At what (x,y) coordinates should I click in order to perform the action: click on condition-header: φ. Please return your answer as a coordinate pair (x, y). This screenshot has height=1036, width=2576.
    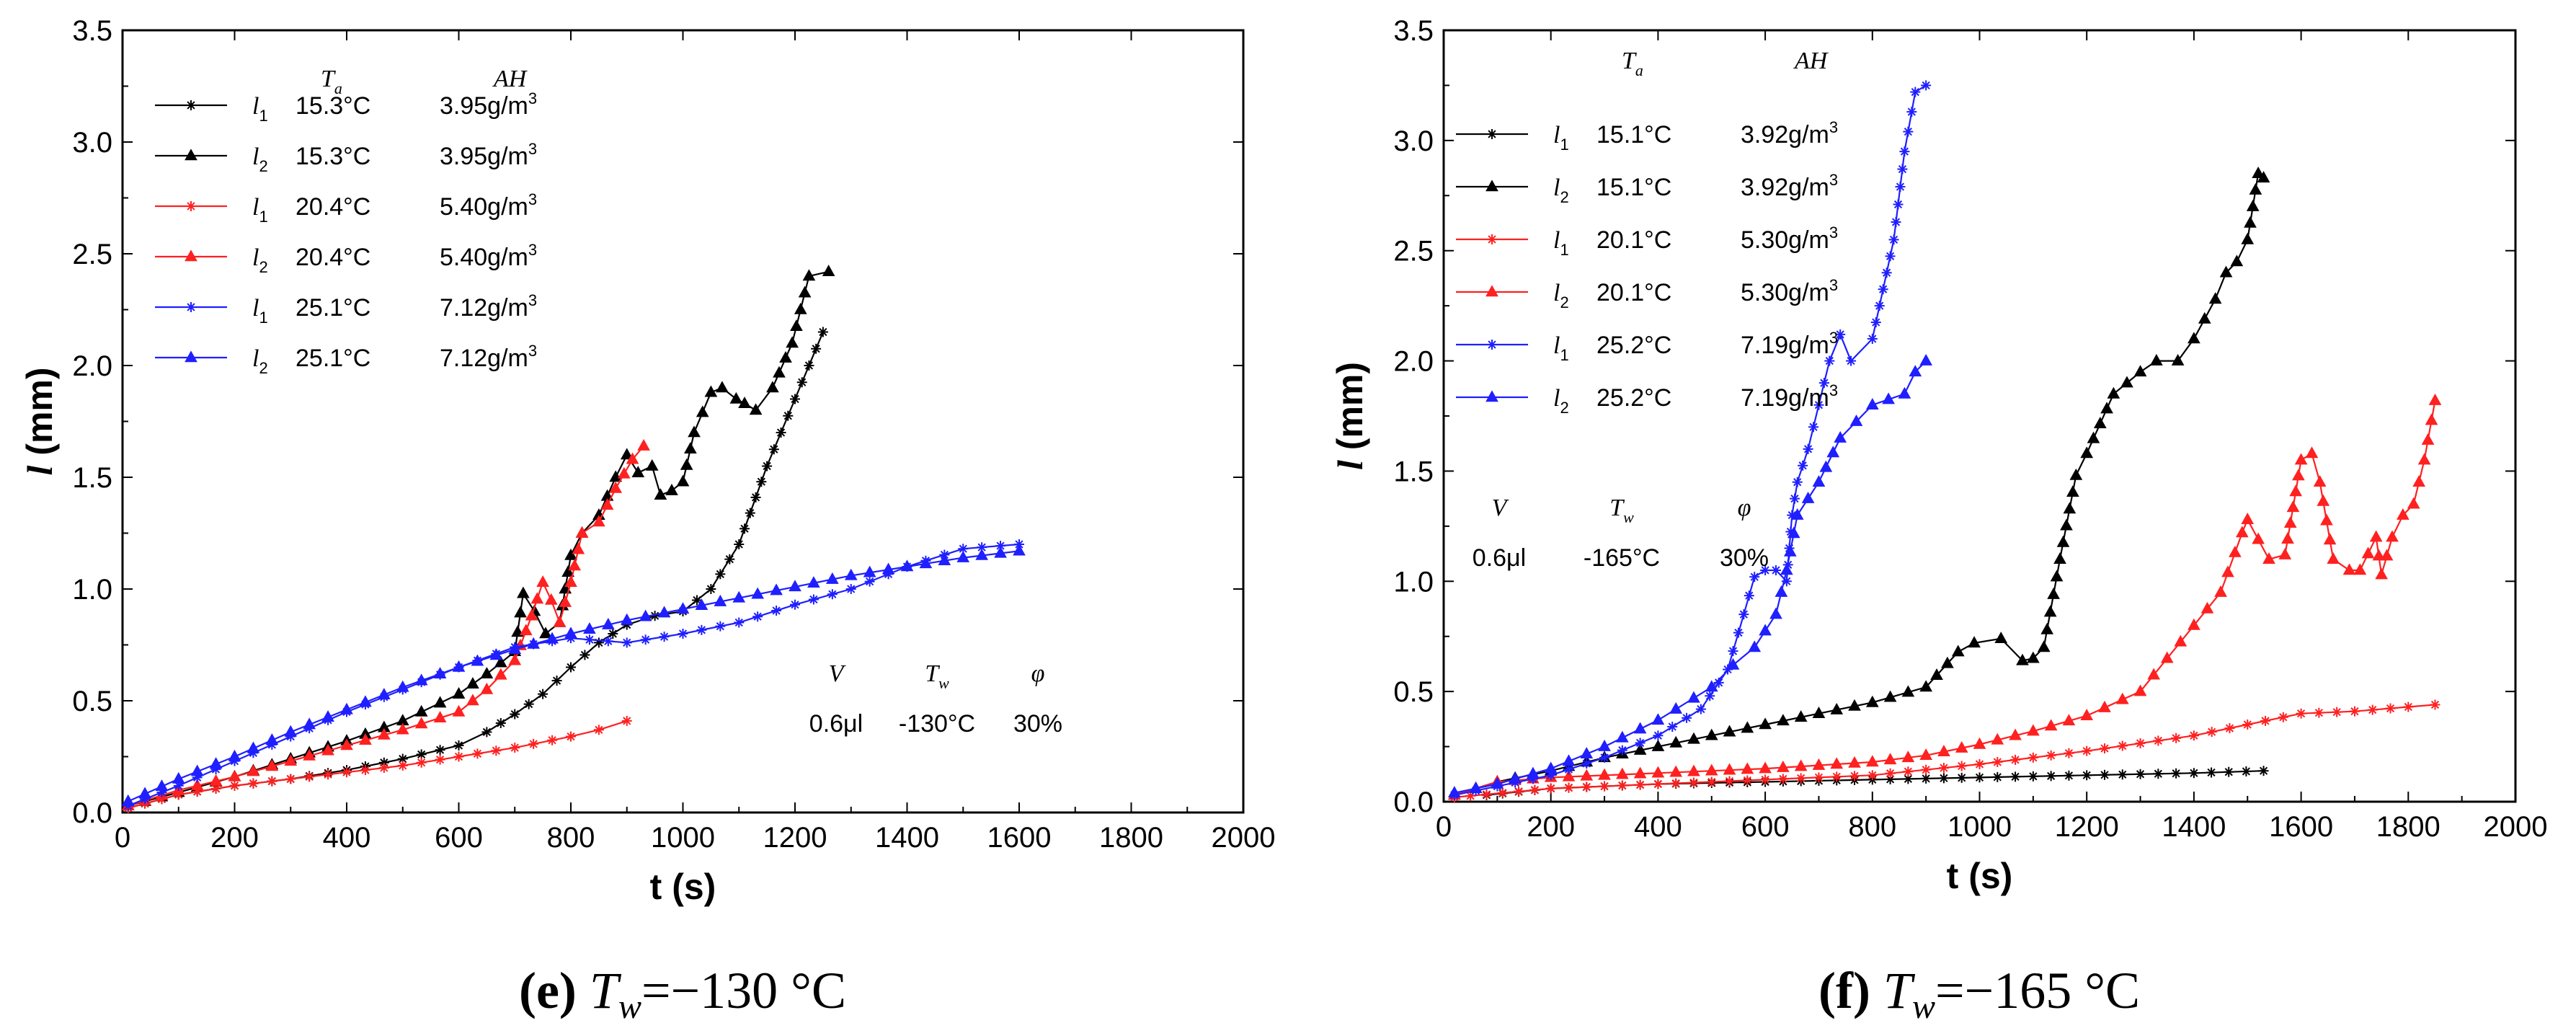
    Looking at the image, I should click on (1744, 508).